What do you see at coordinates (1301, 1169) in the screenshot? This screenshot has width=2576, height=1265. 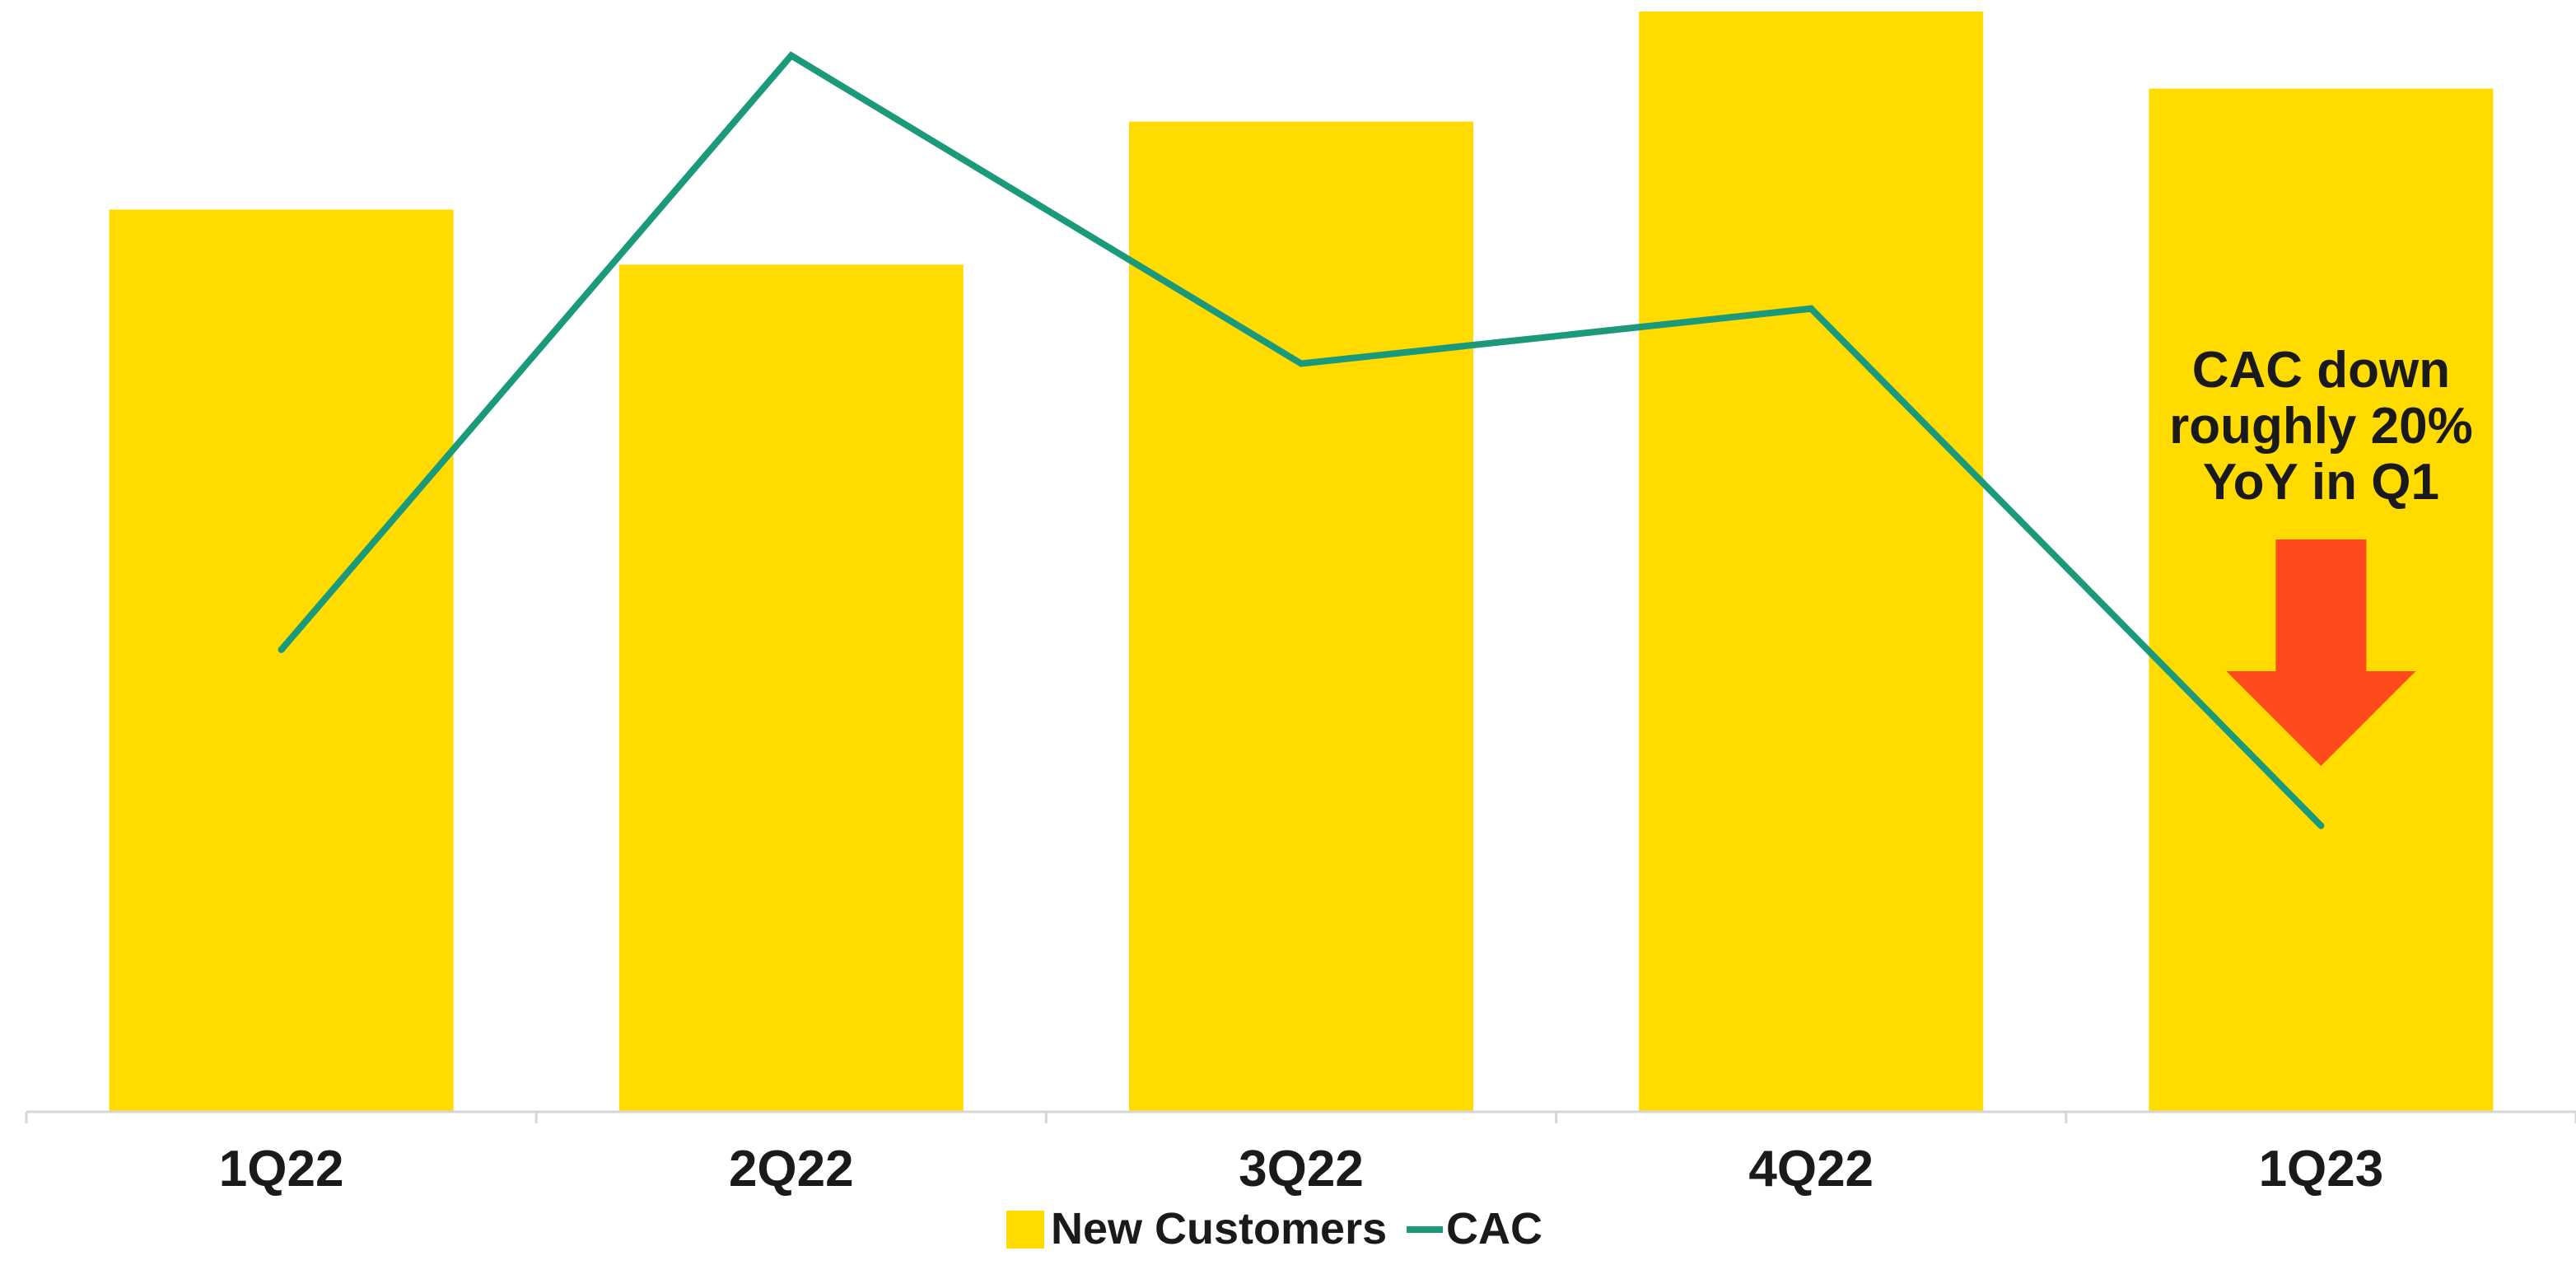 I see `x-tick-label: 3Q22` at bounding box center [1301, 1169].